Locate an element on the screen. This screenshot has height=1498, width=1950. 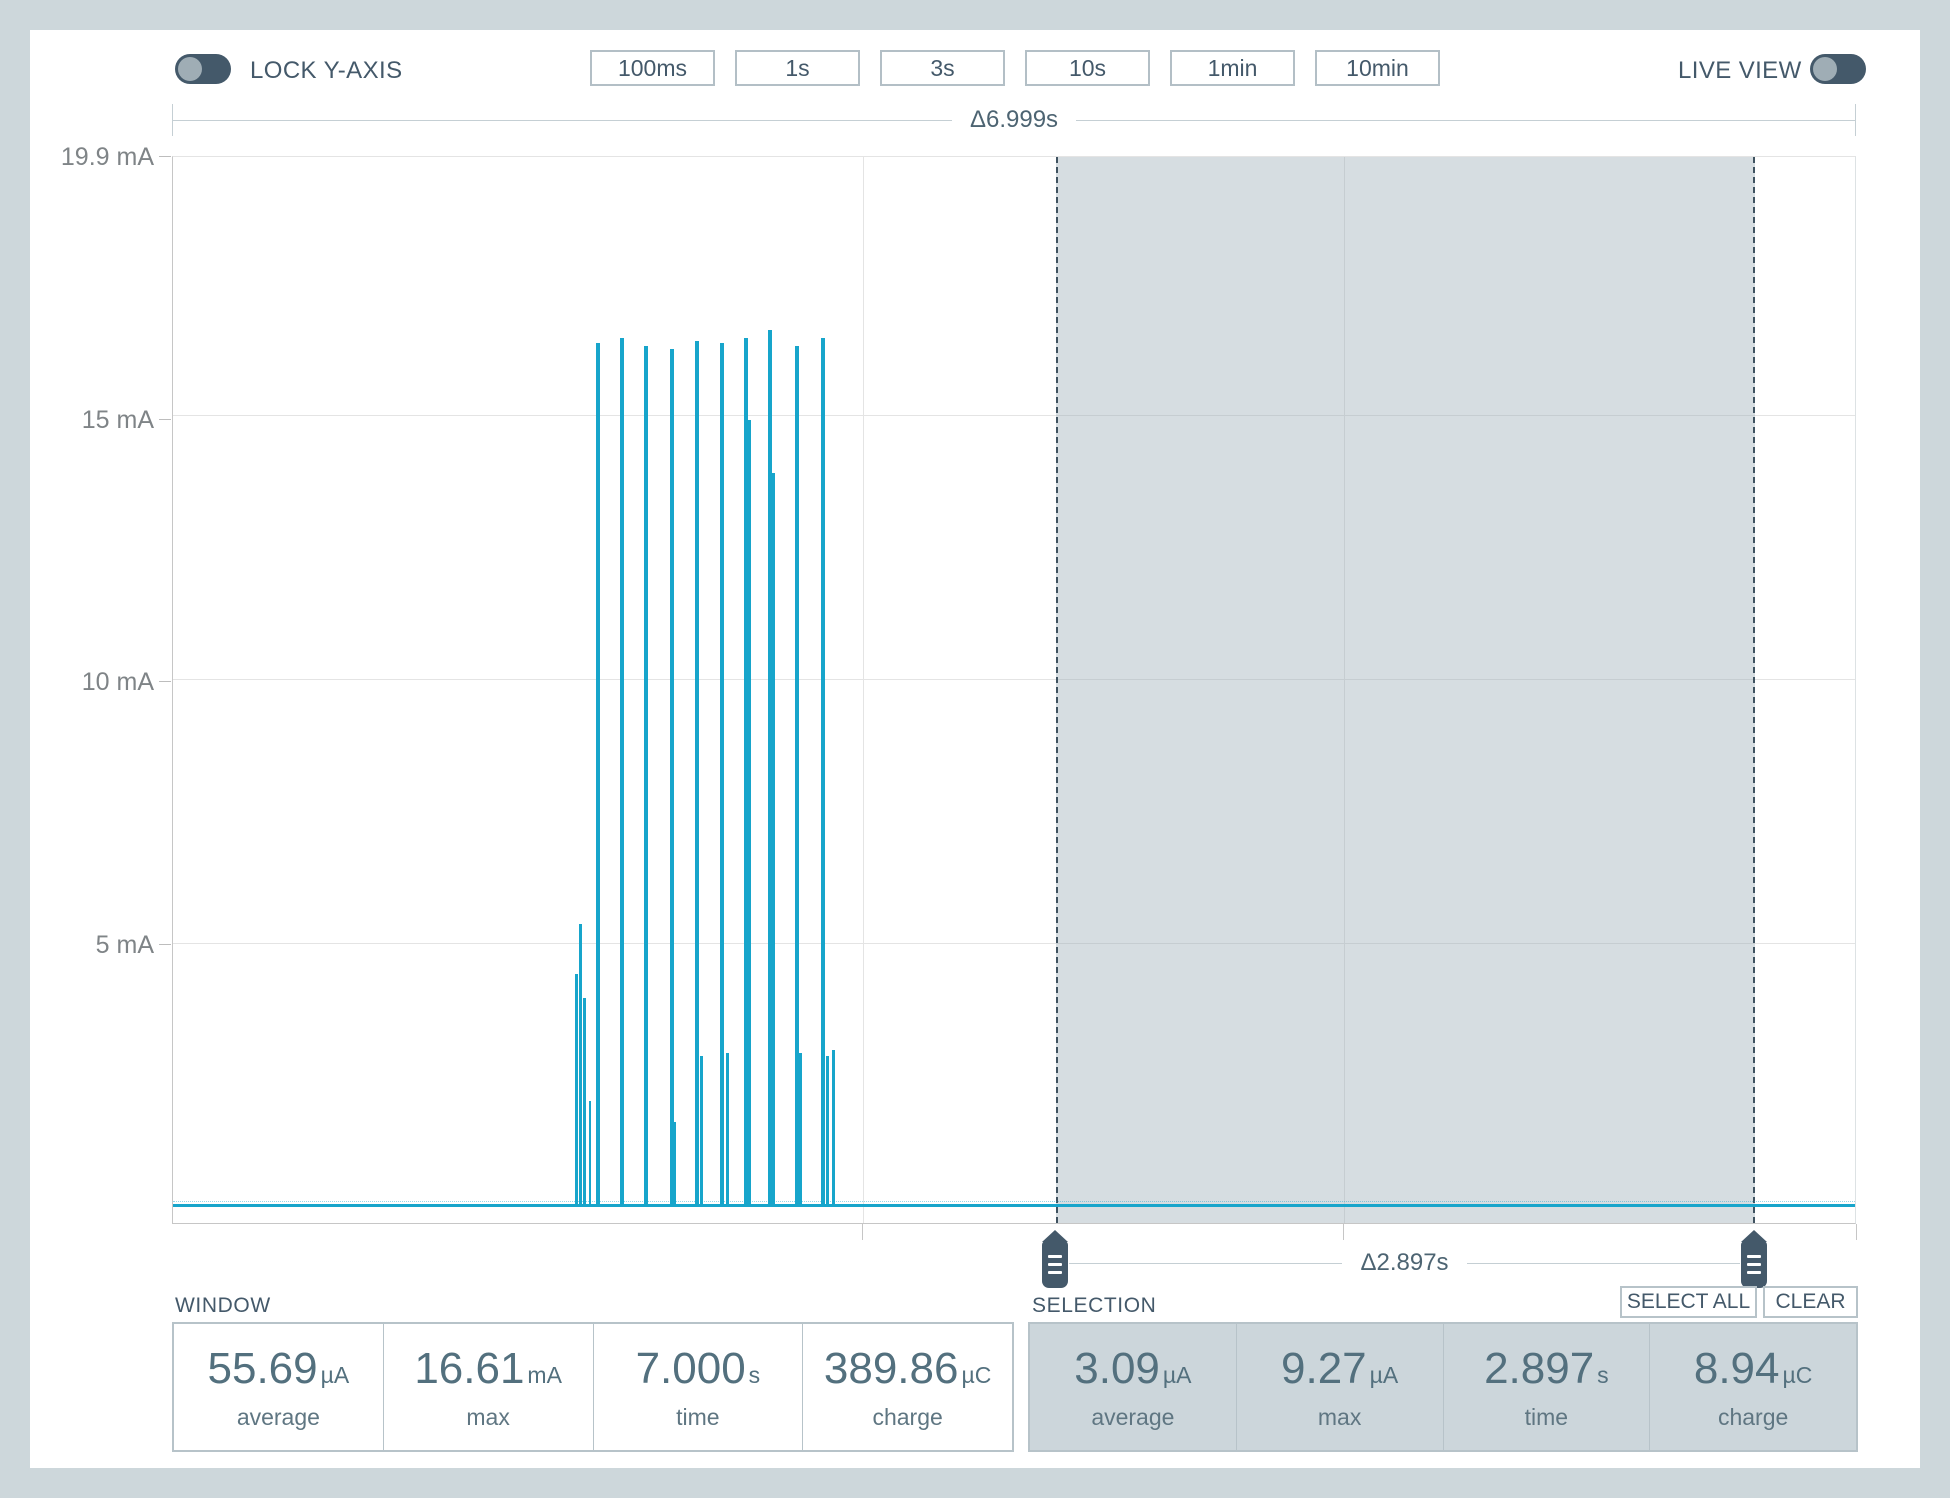
live-view-toggle is located at coordinates (1838, 69).